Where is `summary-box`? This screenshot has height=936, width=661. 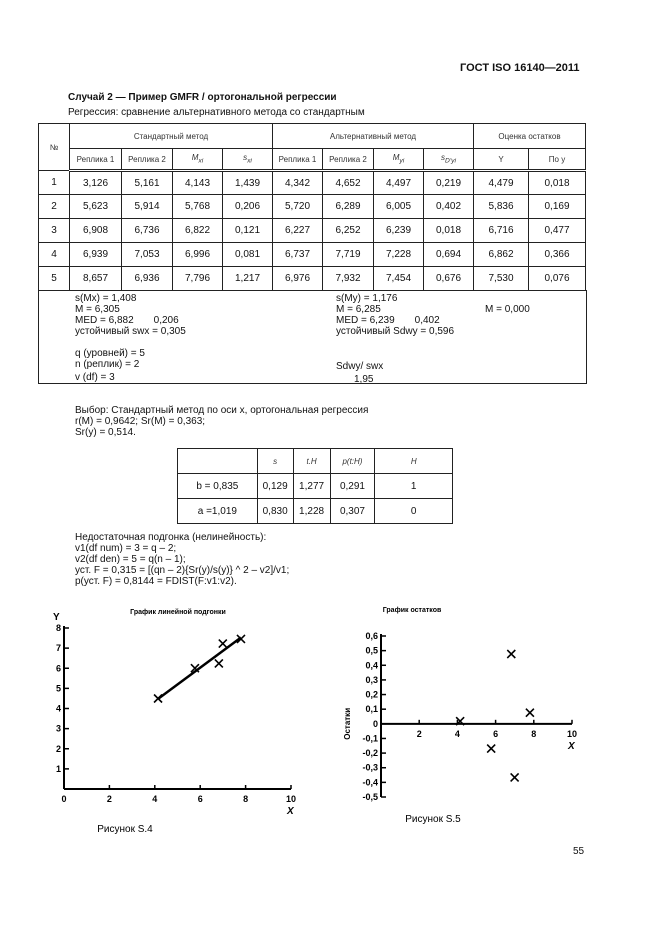
summary-box is located at coordinates (312, 337).